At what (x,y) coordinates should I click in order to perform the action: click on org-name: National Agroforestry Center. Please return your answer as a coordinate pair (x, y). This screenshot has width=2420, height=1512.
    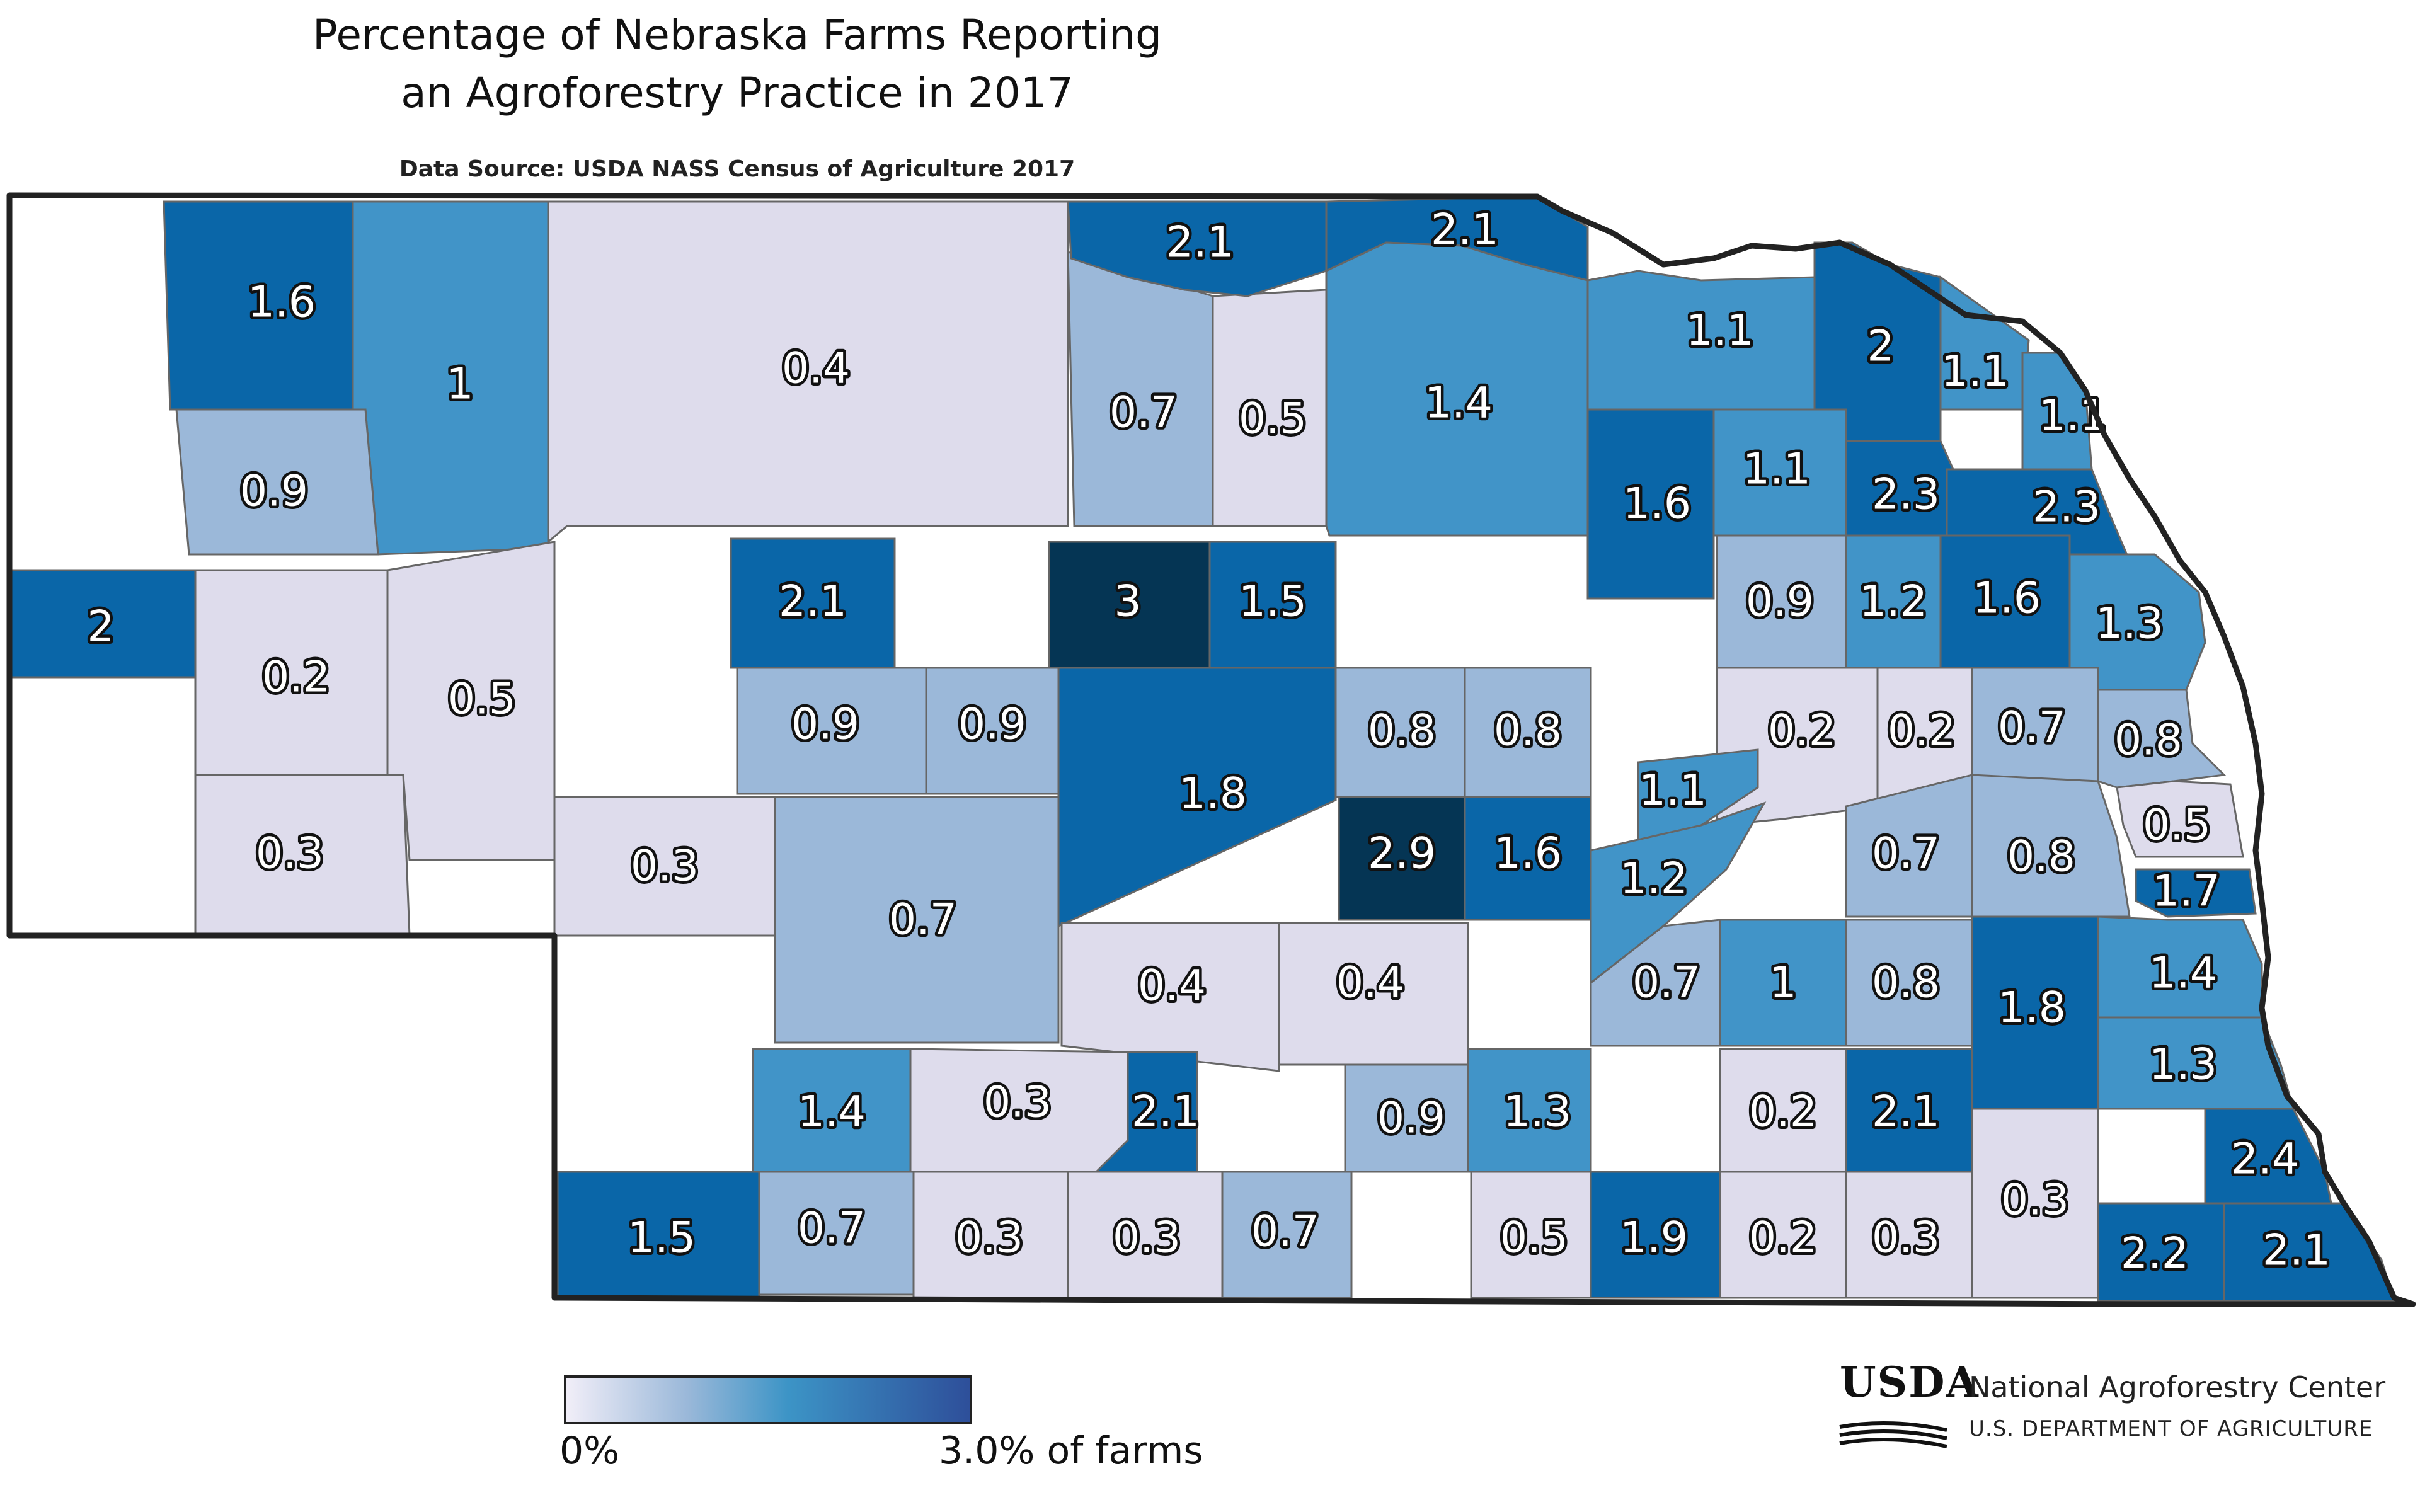
    Looking at the image, I should click on (2177, 1387).